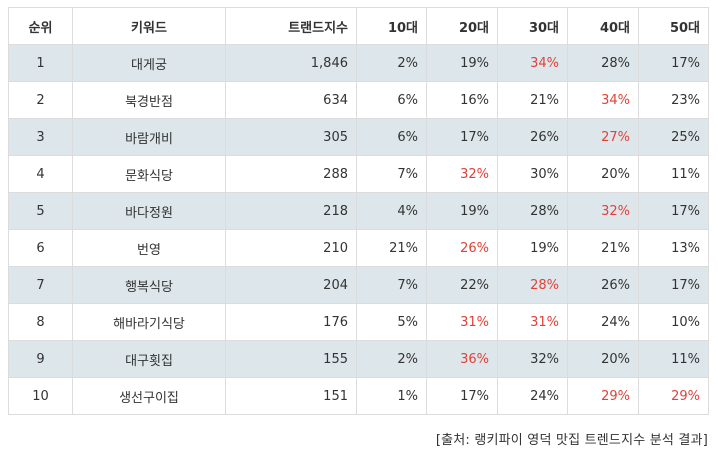 Image resolution: width=718 pixels, height=456 pixels. What do you see at coordinates (391, 396) in the screenshot?
I see `cell-age-10s: 1%` at bounding box center [391, 396].